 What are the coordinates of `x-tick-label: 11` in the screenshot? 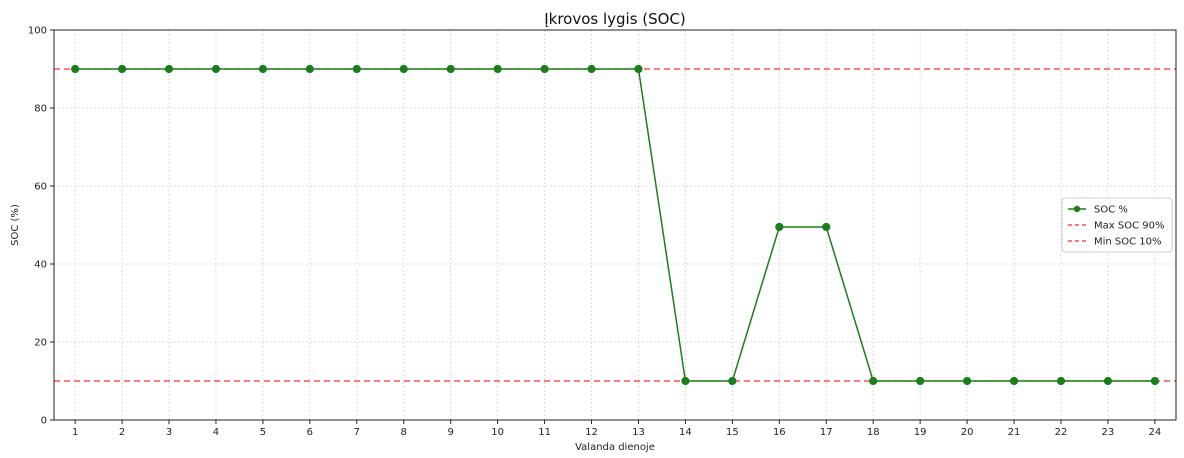 It's located at (544, 432).